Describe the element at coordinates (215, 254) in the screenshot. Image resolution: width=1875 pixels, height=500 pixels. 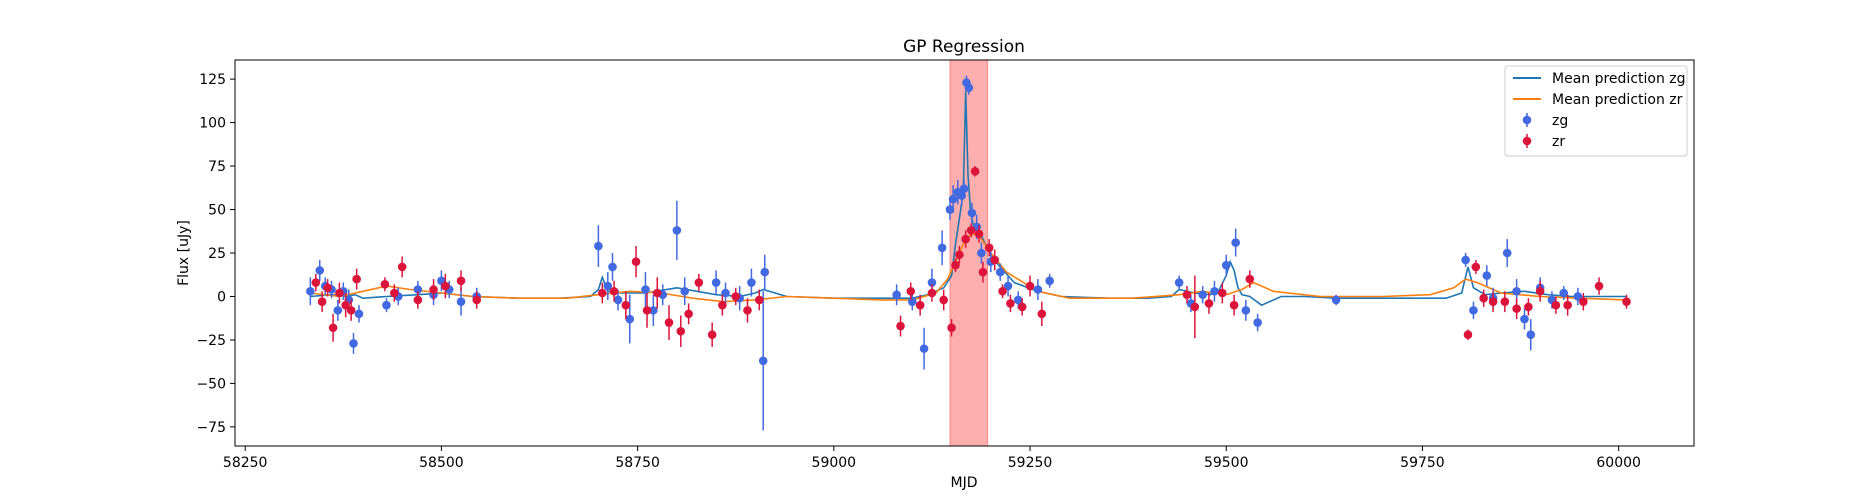
I see `y-axis-ticks: −75 −50 −25 0 25 50 75 100 125` at that location.